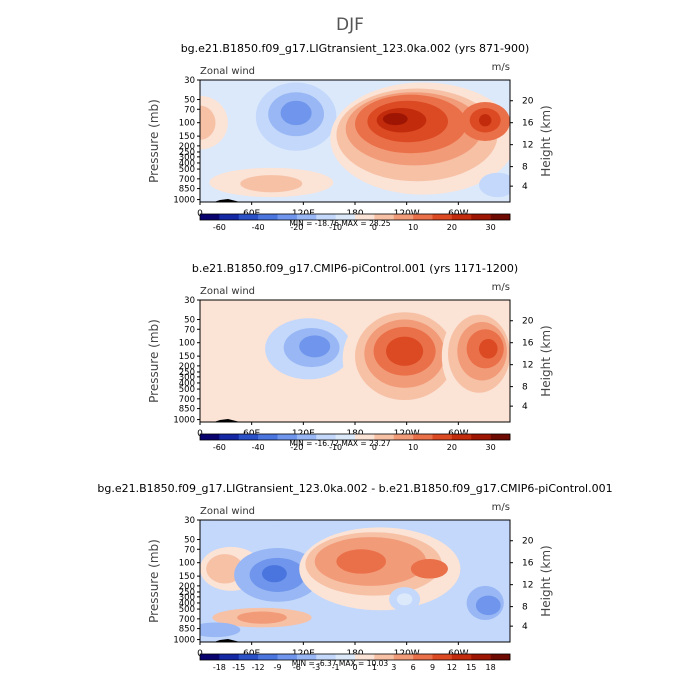  Describe the element at coordinates (316, 667) in the screenshot. I see `colorbar-label: -3` at that location.